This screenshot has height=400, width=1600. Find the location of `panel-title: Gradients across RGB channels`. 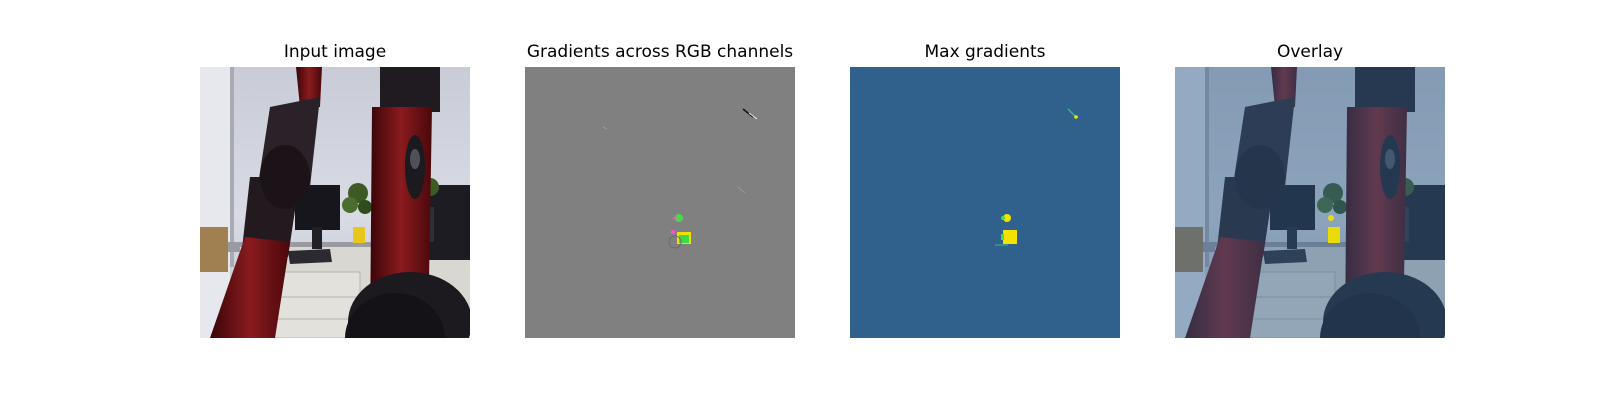

panel-title: Gradients across RGB channels is located at coordinates (660, 52).